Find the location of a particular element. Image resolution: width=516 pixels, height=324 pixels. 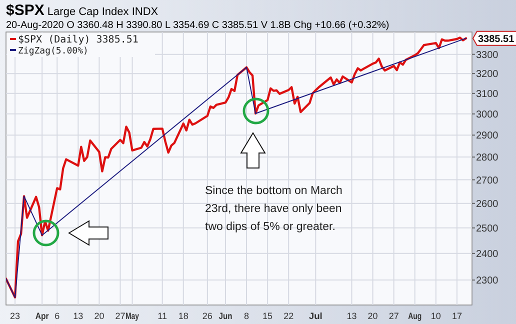

y-tick-label: 3200 is located at coordinates (487, 74).